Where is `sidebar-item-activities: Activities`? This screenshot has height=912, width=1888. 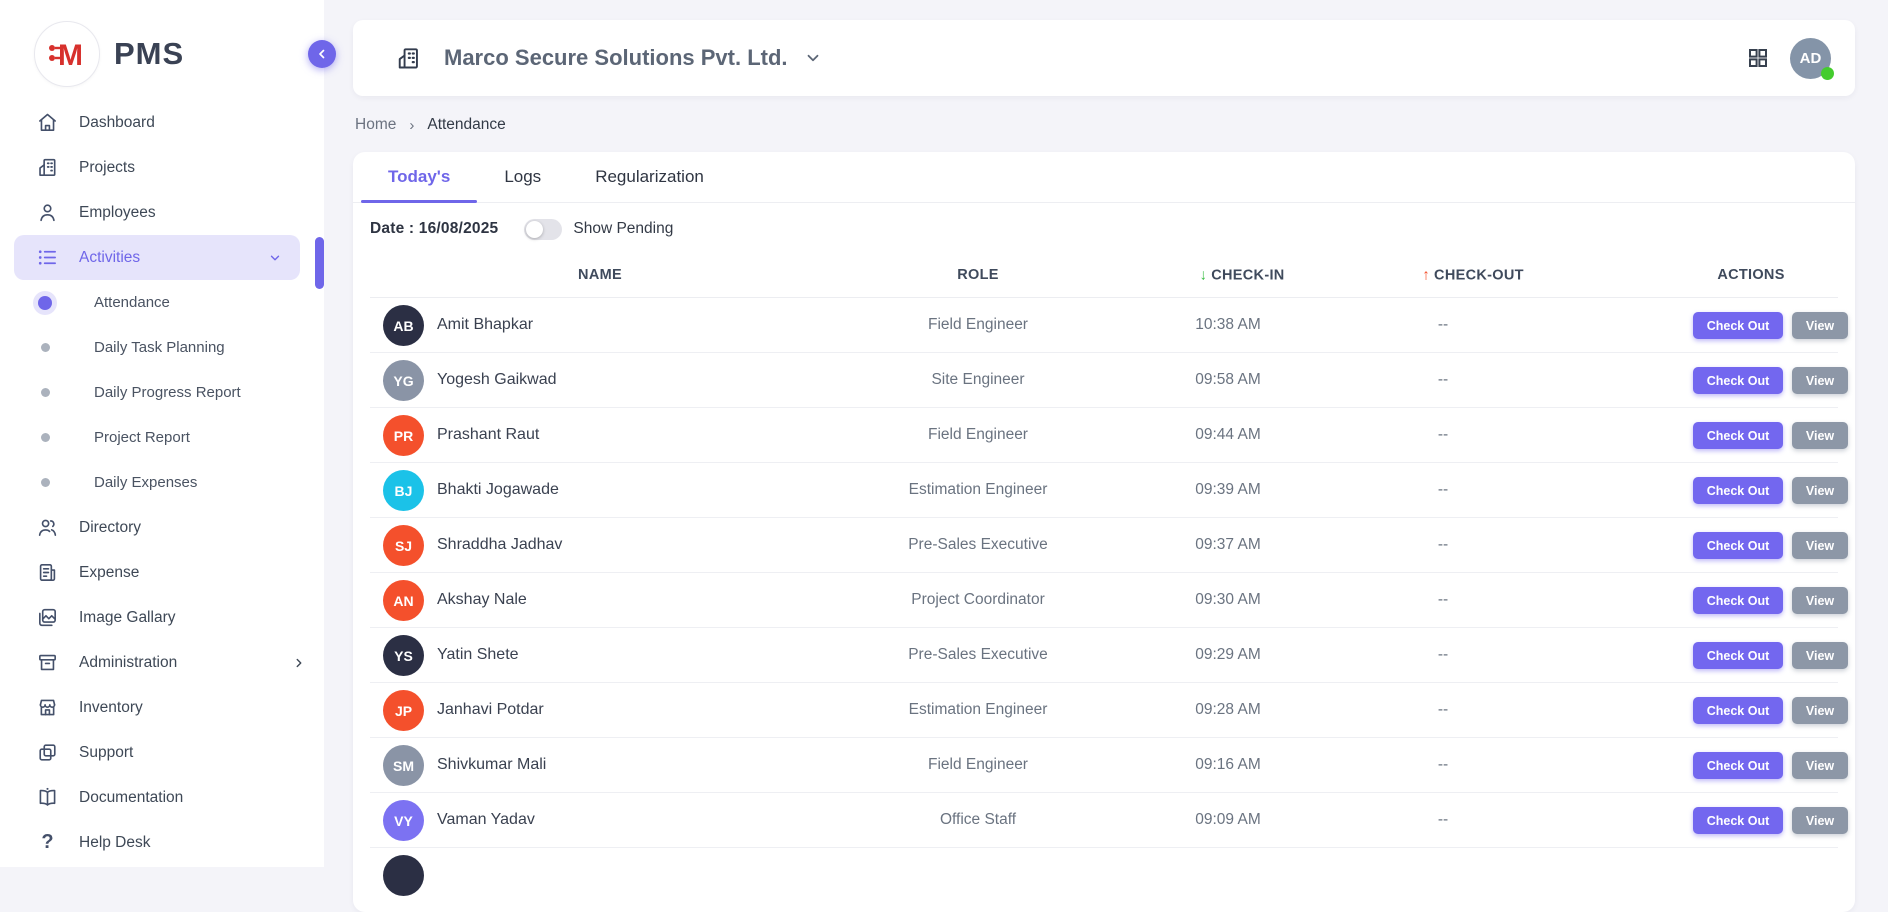
sidebar-item-activities: Activities is located at coordinates (157, 257).